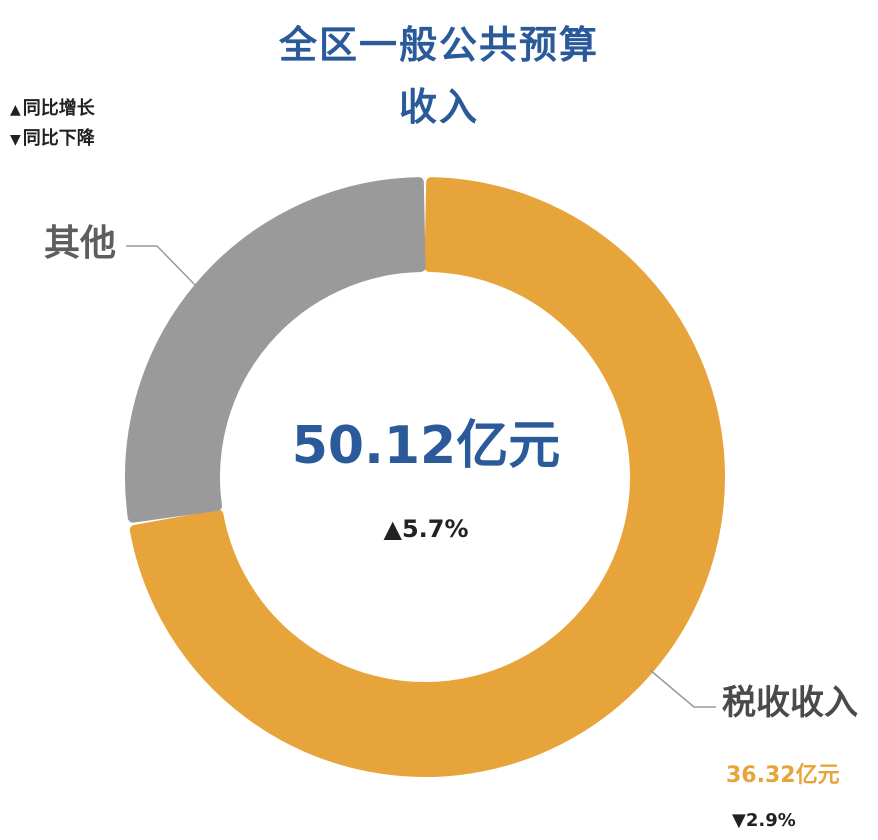 Image resolution: width=878 pixels, height=840 pixels. Describe the element at coordinates (438, 107) in the screenshot. I see `chart-title-line2: 收入` at that location.